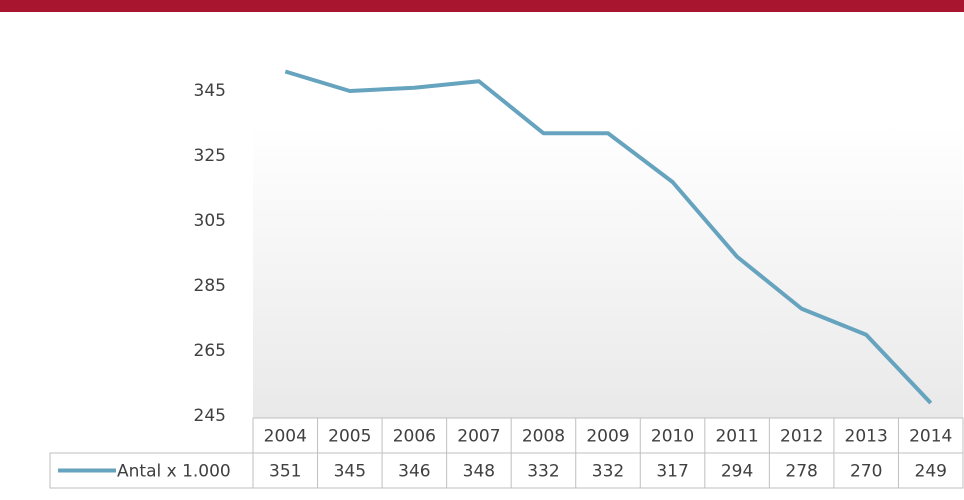  What do you see at coordinates (210, 286) in the screenshot?
I see `y-tick-label: 285` at bounding box center [210, 286].